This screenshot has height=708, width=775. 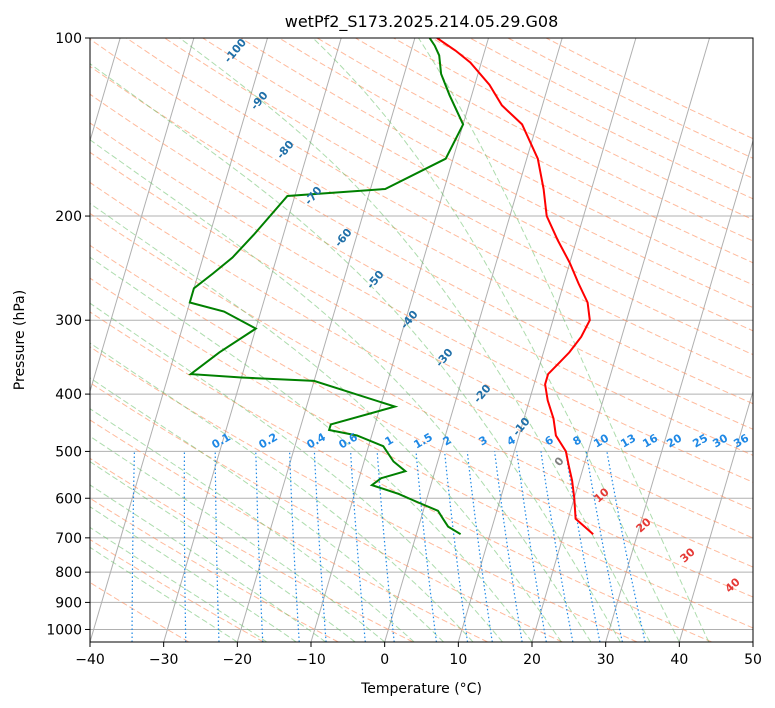 I want to click on x-tick-label: −30, so click(x=164, y=660).